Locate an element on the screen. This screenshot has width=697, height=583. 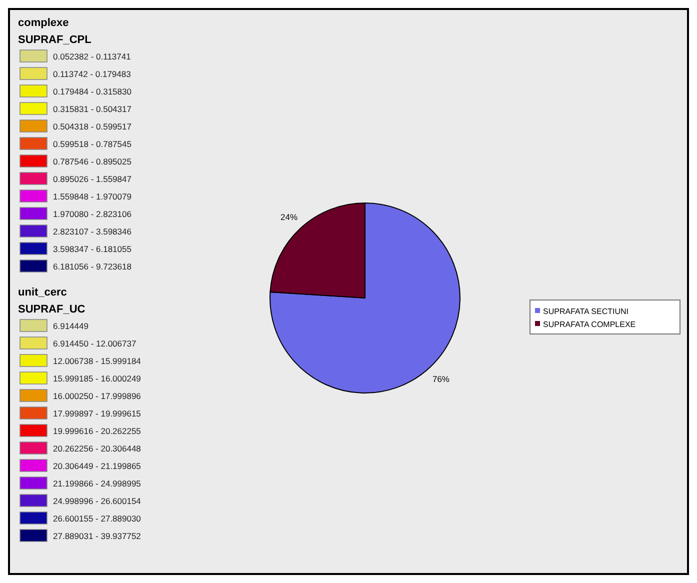
legend-label: SUPRAFATA SECTIUNI is located at coordinates (585, 311).